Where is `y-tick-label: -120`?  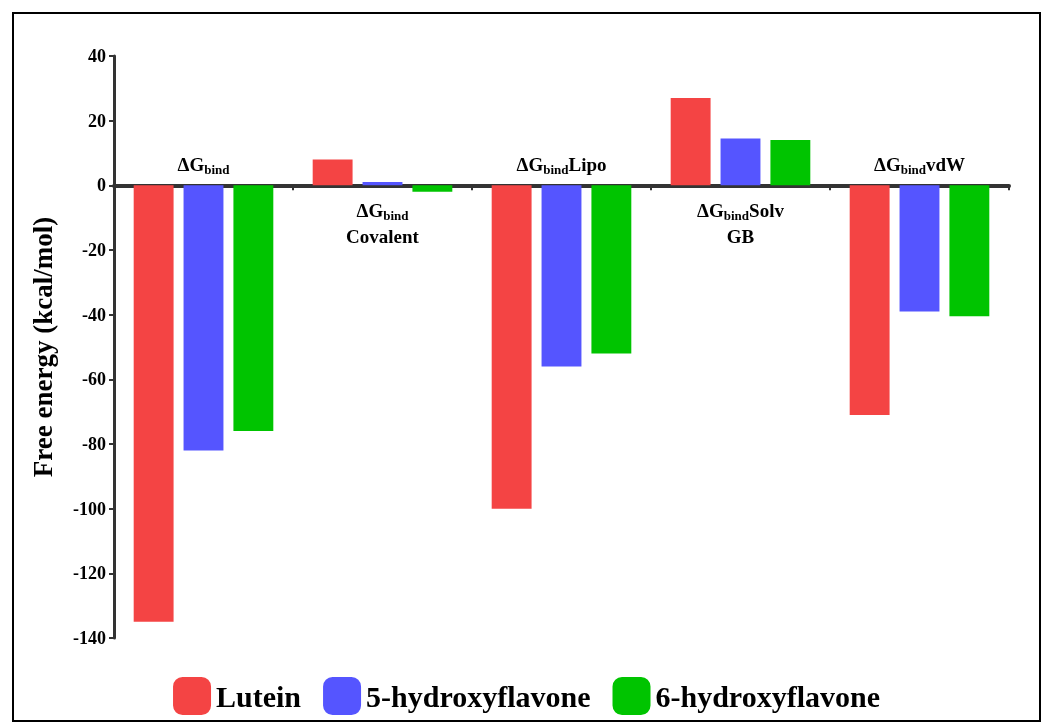
y-tick-label: -120 is located at coordinates (89, 573).